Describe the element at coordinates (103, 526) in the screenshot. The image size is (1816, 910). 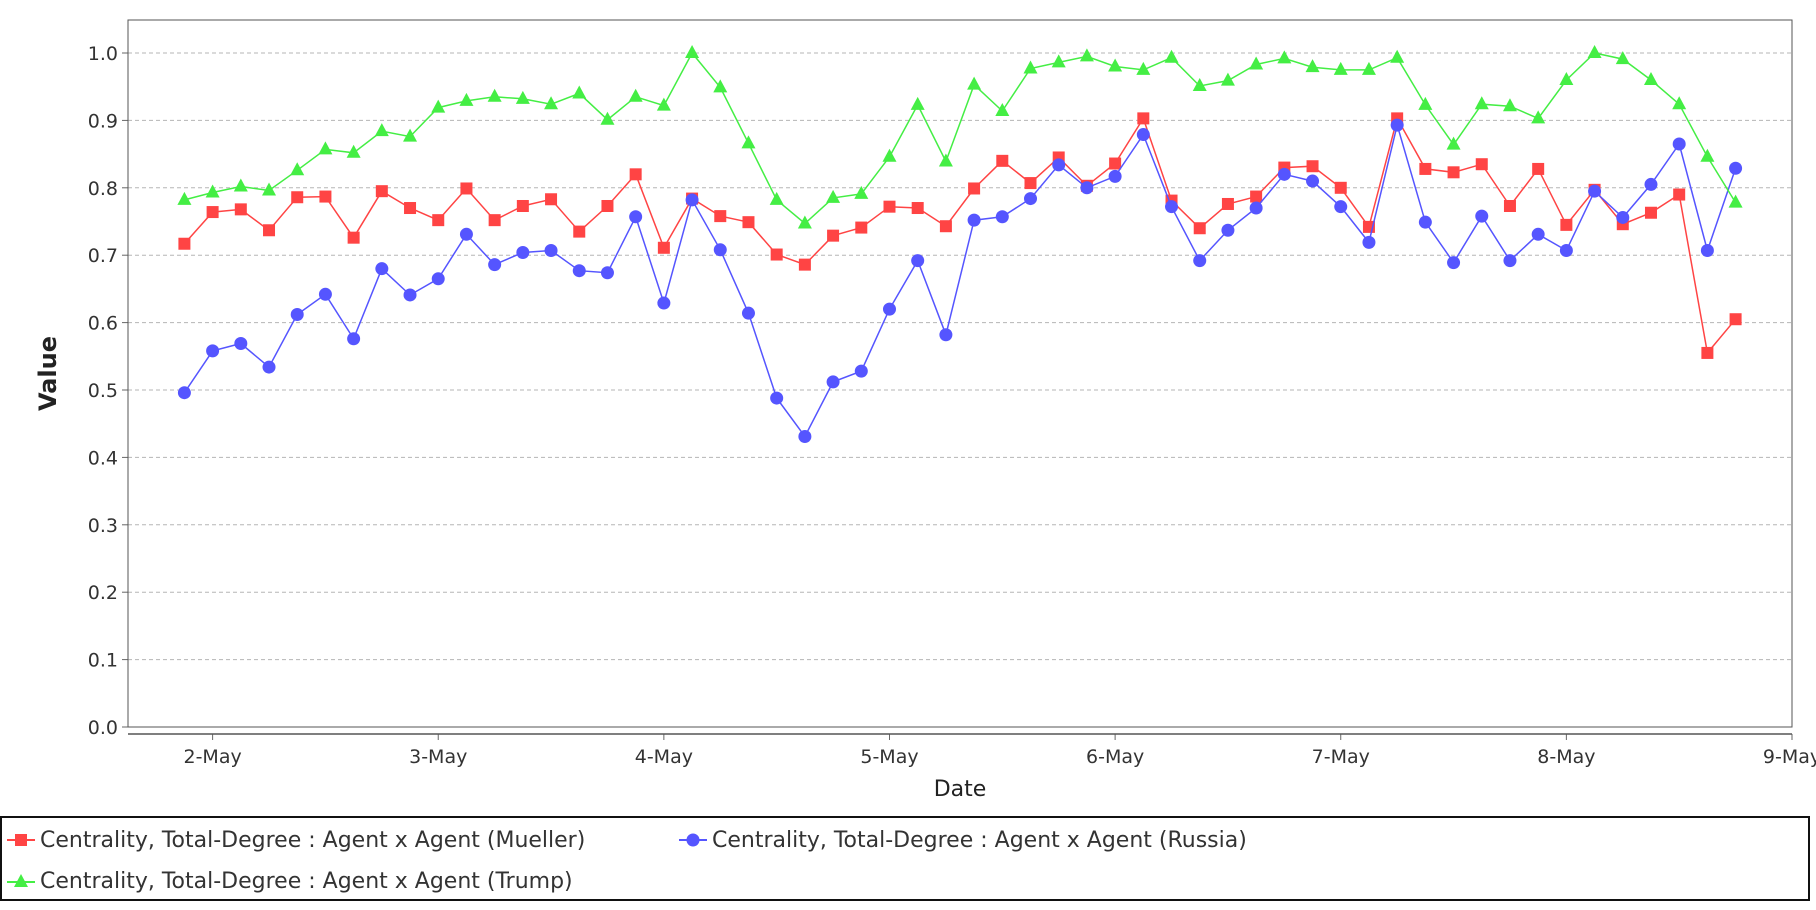
I see `y-tick-label: 0.3` at that location.